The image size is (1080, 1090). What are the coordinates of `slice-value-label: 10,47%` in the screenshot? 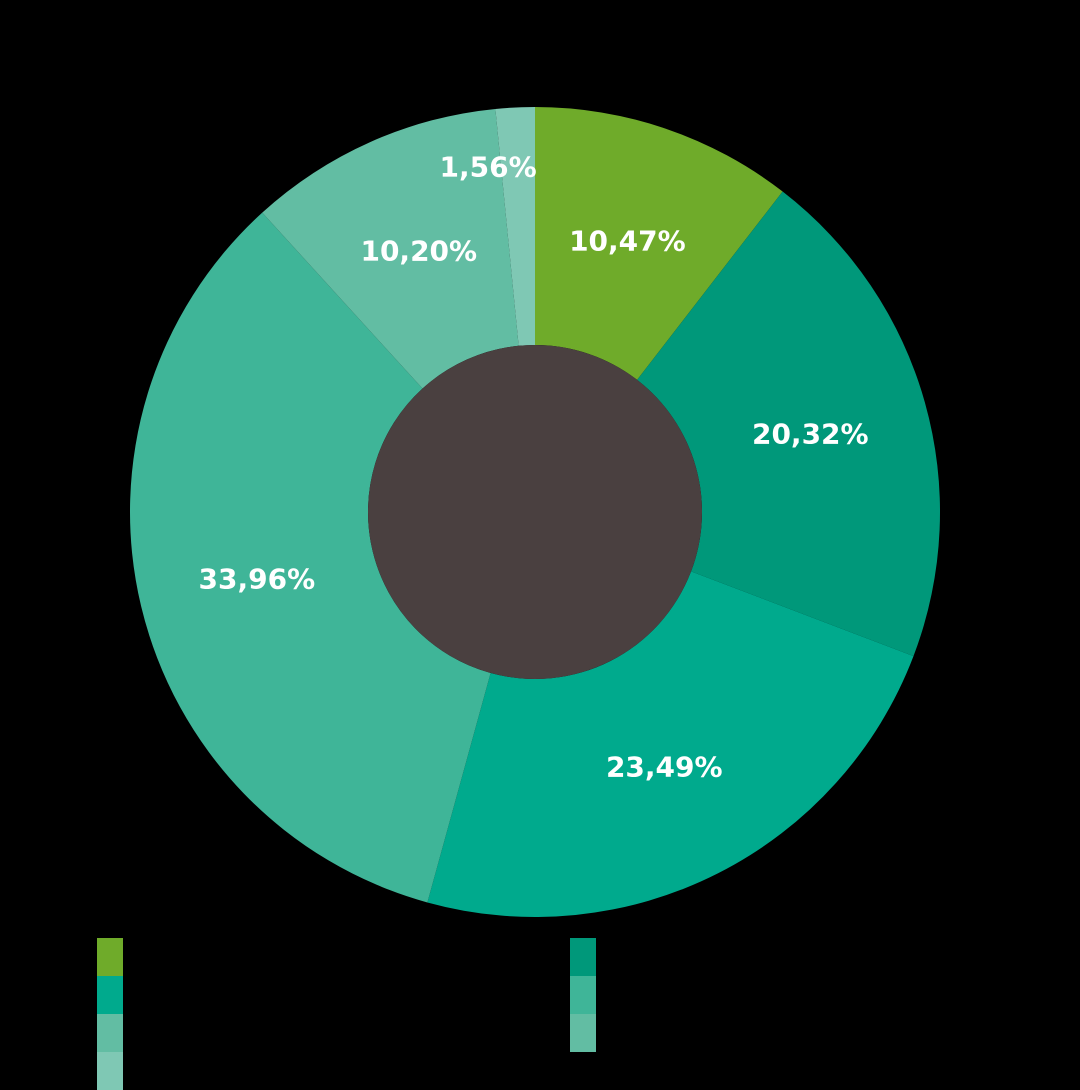 It's located at (627, 241).